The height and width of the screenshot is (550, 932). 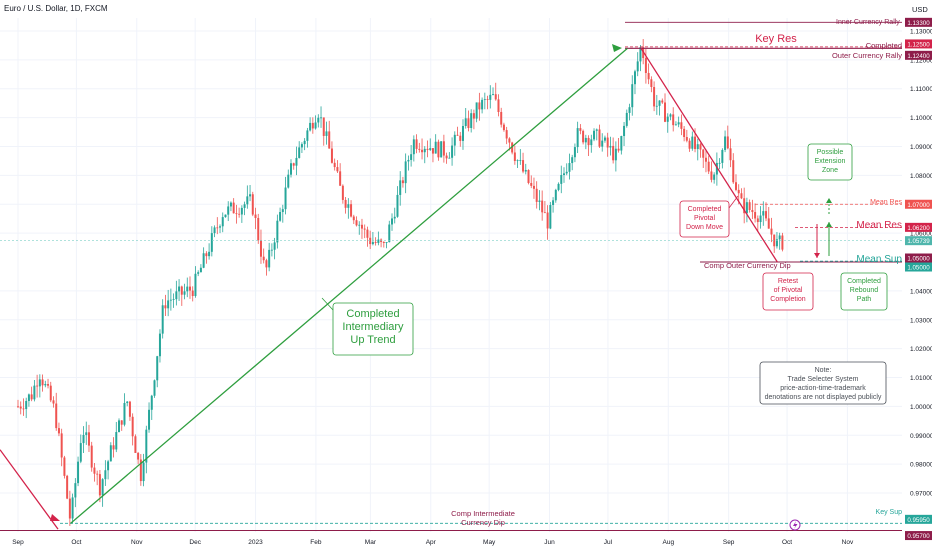 What do you see at coordinates (921, 118) in the screenshot?
I see `y-tick-label: 1.10000` at bounding box center [921, 118].